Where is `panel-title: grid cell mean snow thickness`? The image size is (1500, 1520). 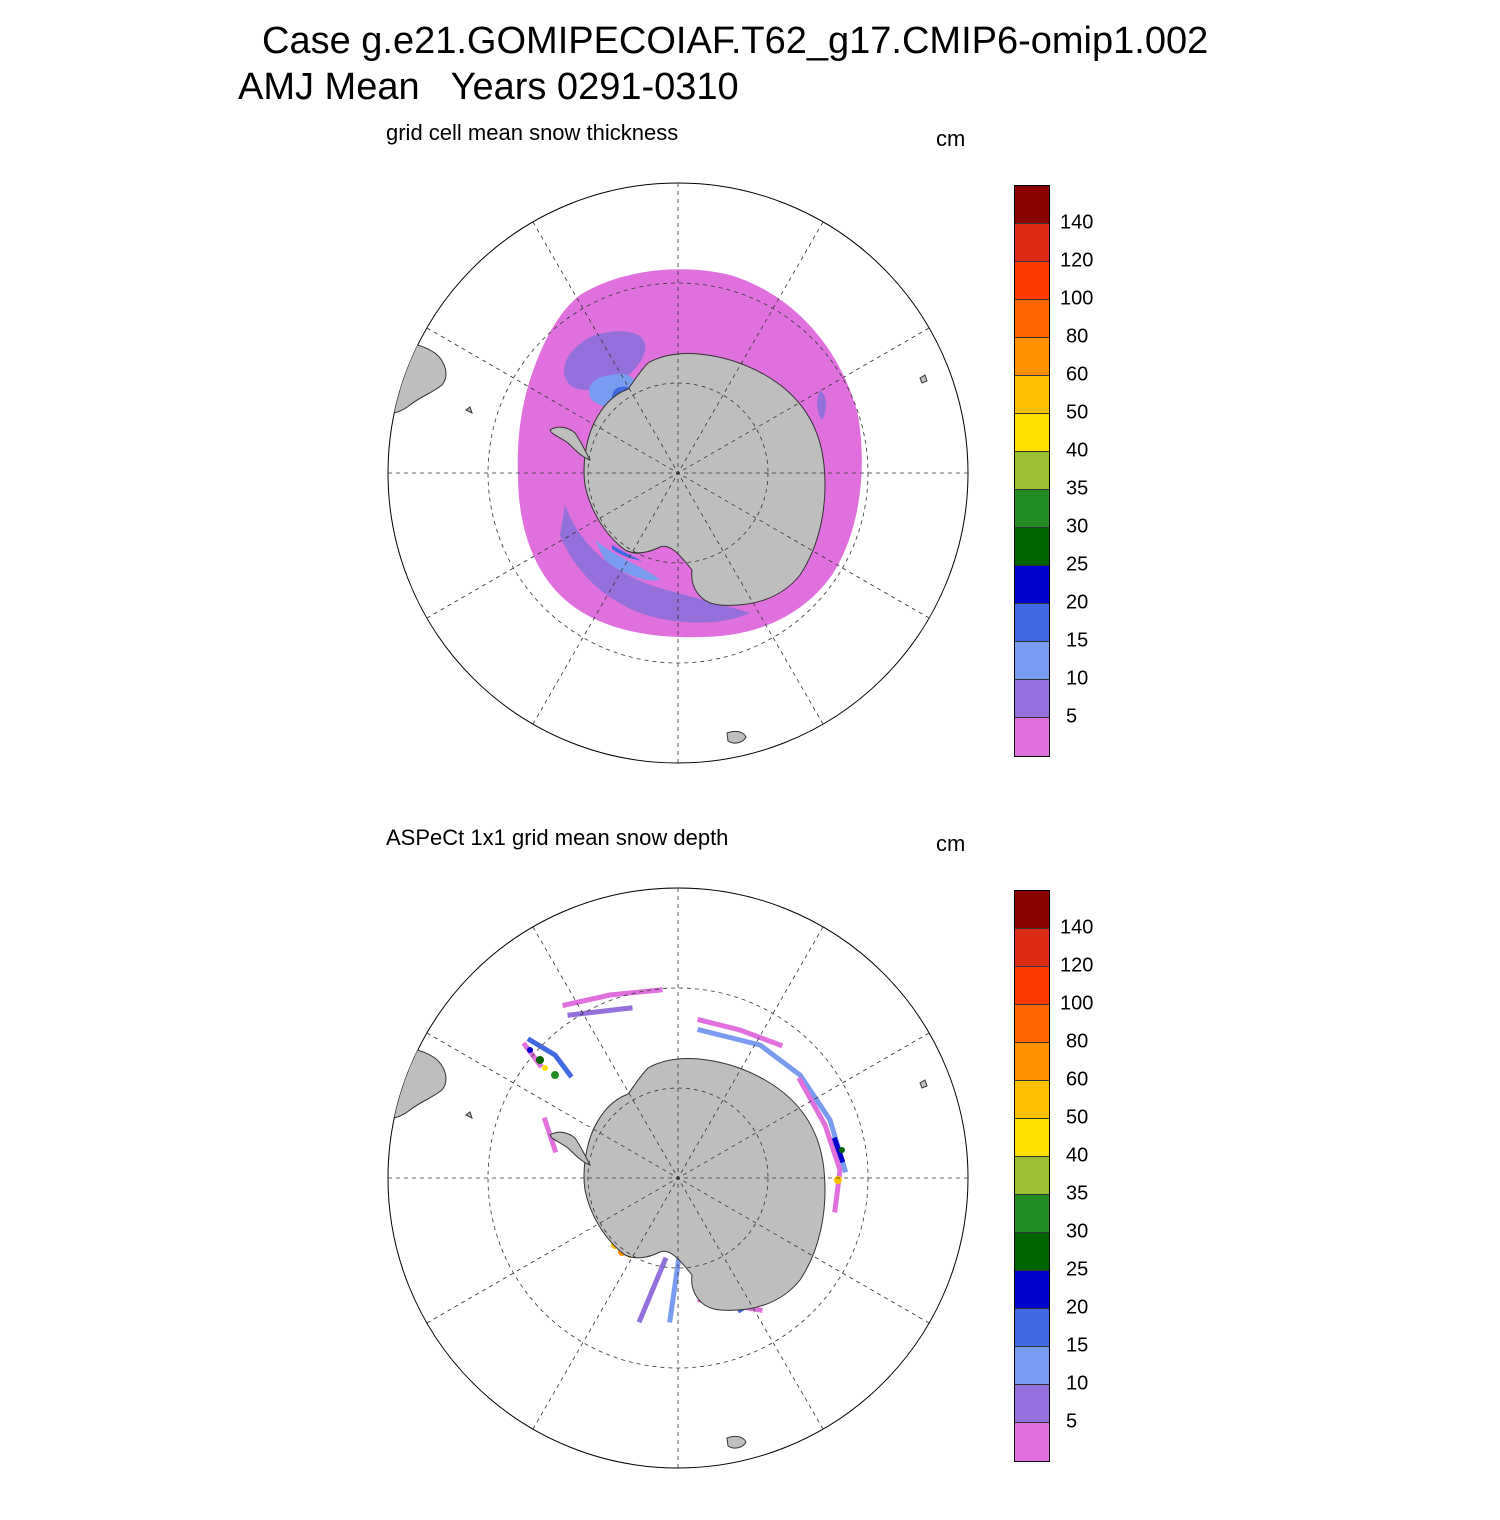 panel-title: grid cell mean snow thickness is located at coordinates (532, 132).